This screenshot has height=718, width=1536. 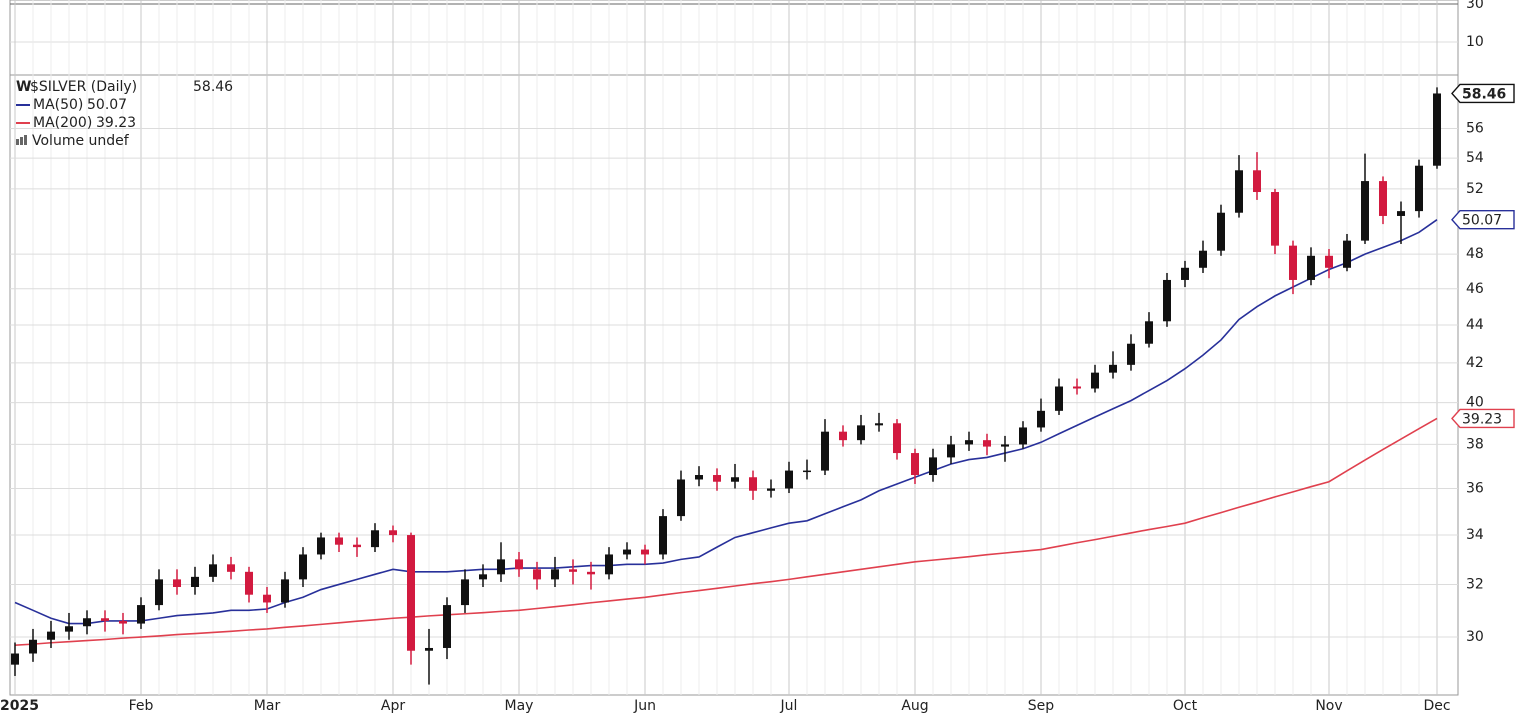 I want to click on y-tick-label: 42, so click(x=1475, y=363).